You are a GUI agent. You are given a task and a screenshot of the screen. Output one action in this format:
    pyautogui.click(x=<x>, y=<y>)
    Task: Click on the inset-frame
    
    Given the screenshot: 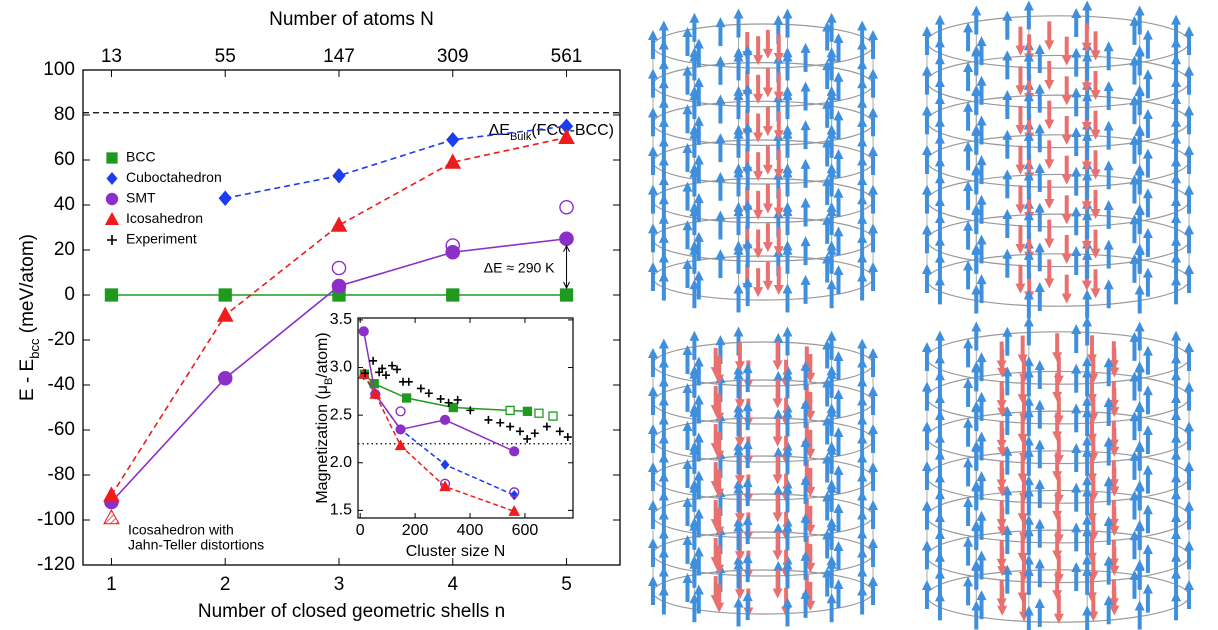 What is the action you would take?
    pyautogui.click(x=465, y=418)
    